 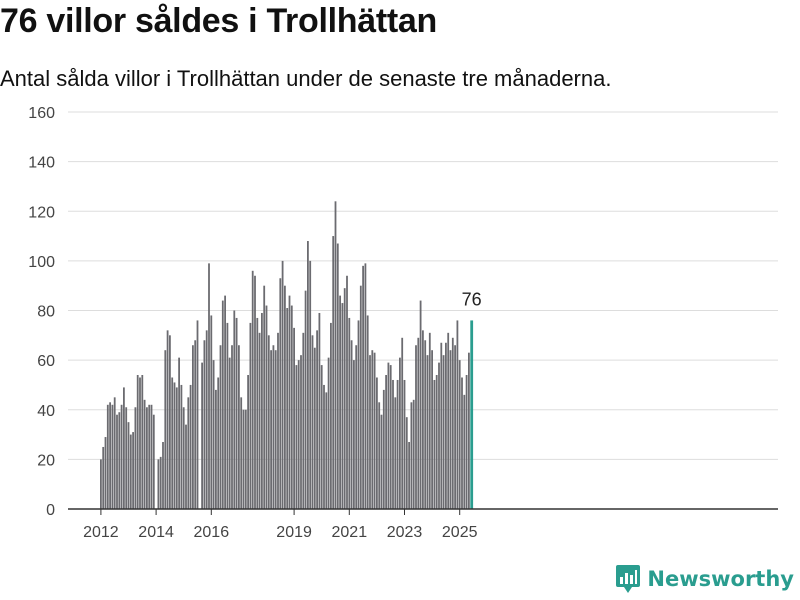 I want to click on y-axis-tick-labels: 0 20 40 60 80 100 120 140 160, so click(x=41, y=312).